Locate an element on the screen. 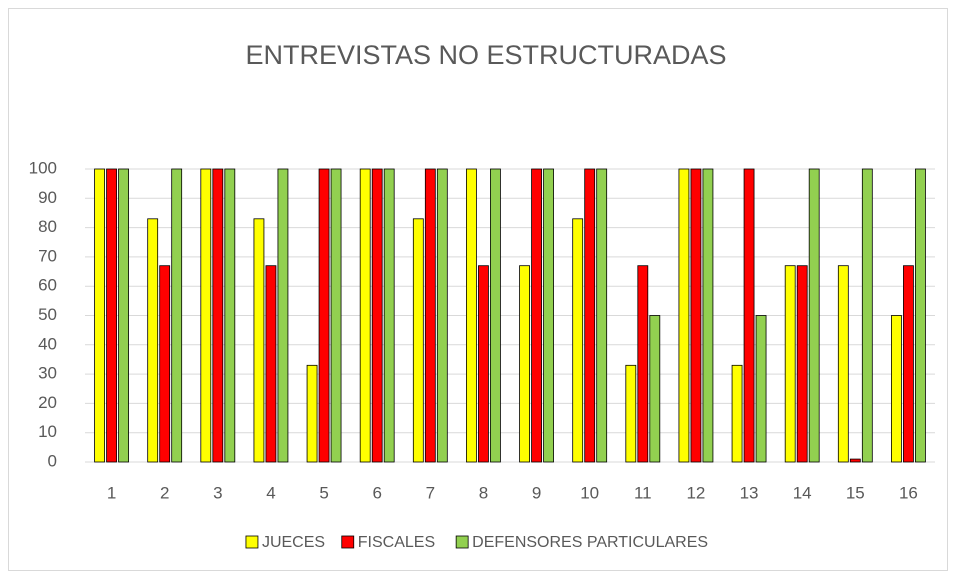 This screenshot has width=956, height=579. legend-label: FISCALES is located at coordinates (396, 542).